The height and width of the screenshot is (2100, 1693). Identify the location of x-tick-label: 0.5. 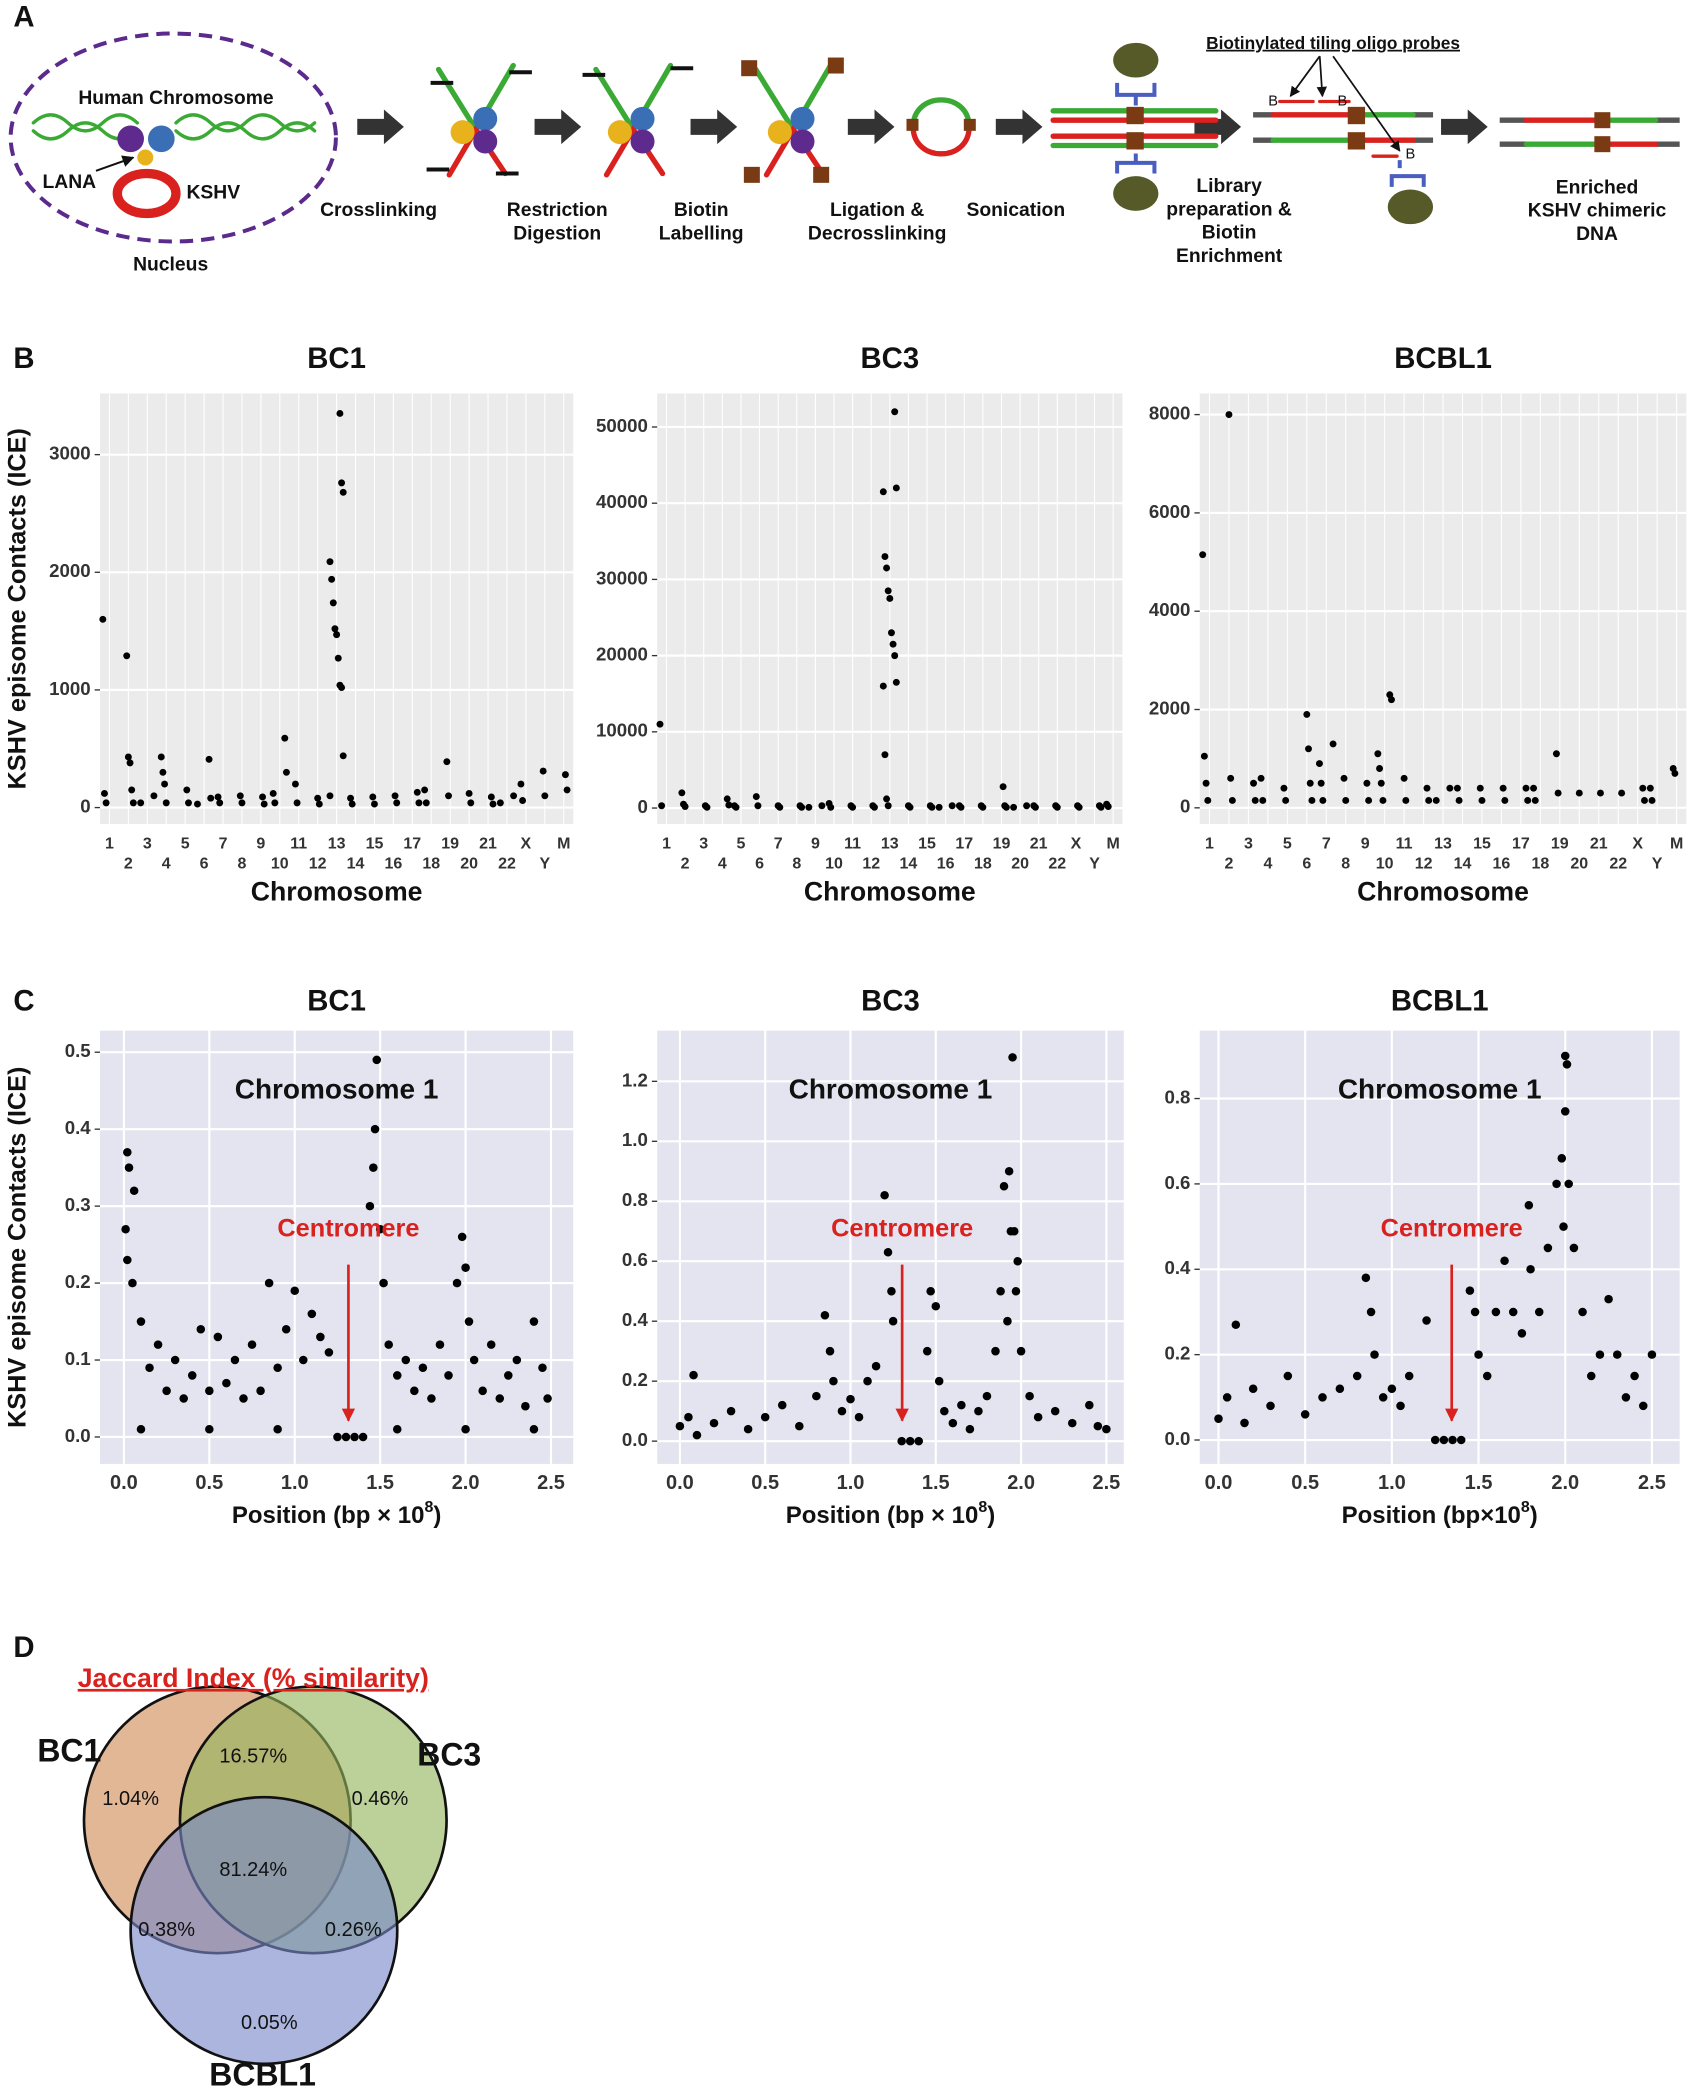
(765, 1483).